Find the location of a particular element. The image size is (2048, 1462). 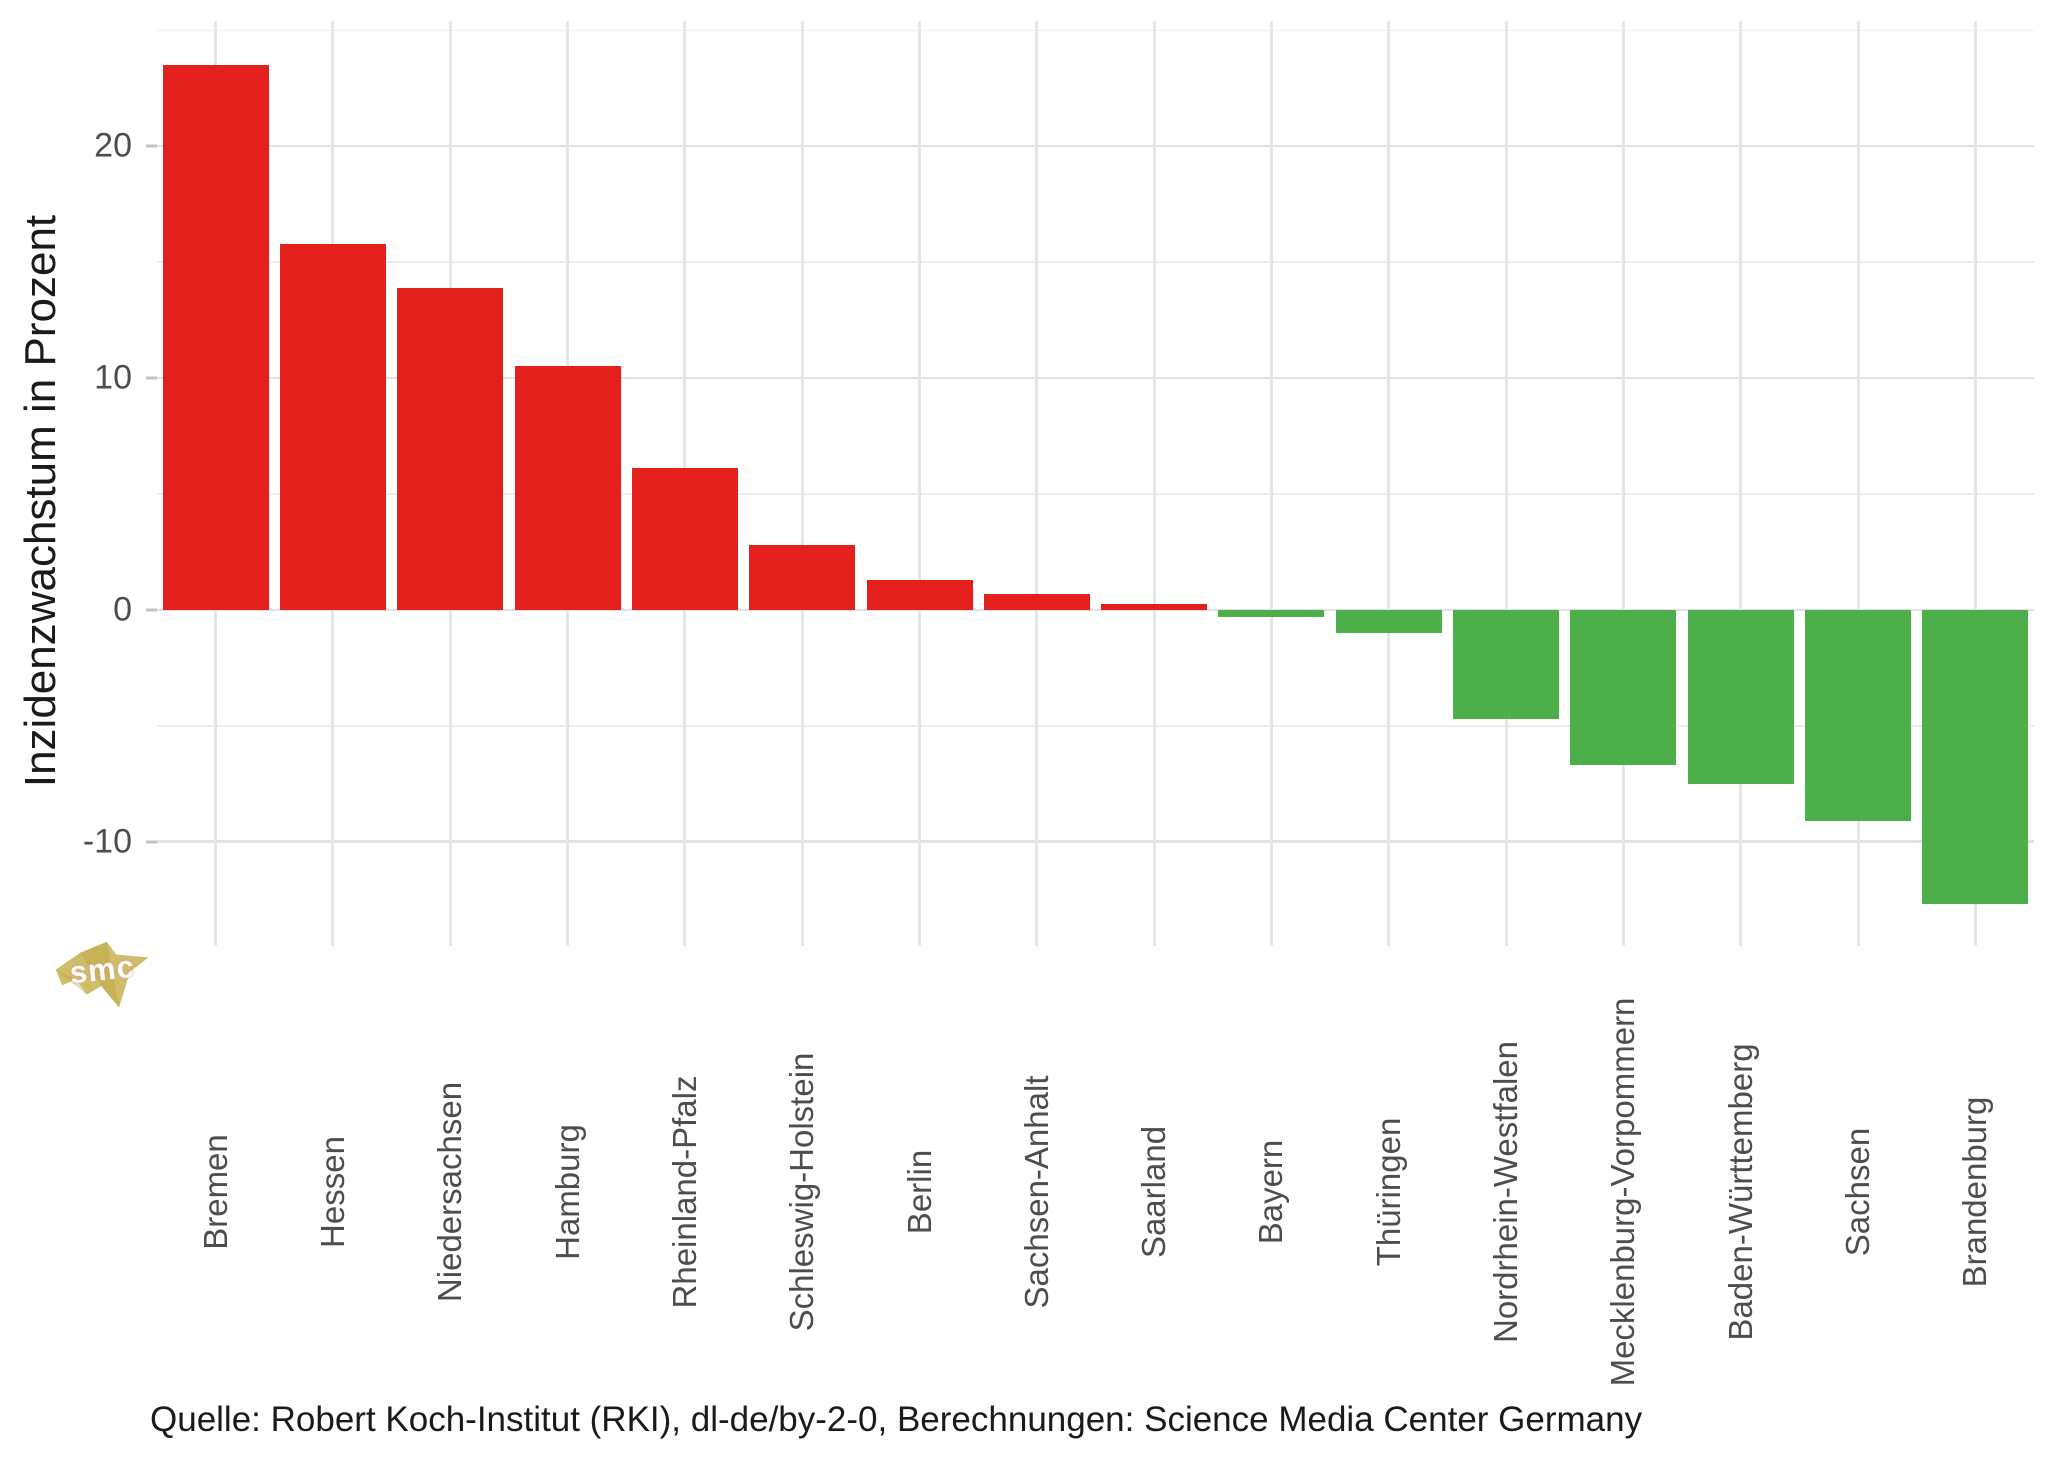

bar-nordrhein-westfalen is located at coordinates (1506, 664).